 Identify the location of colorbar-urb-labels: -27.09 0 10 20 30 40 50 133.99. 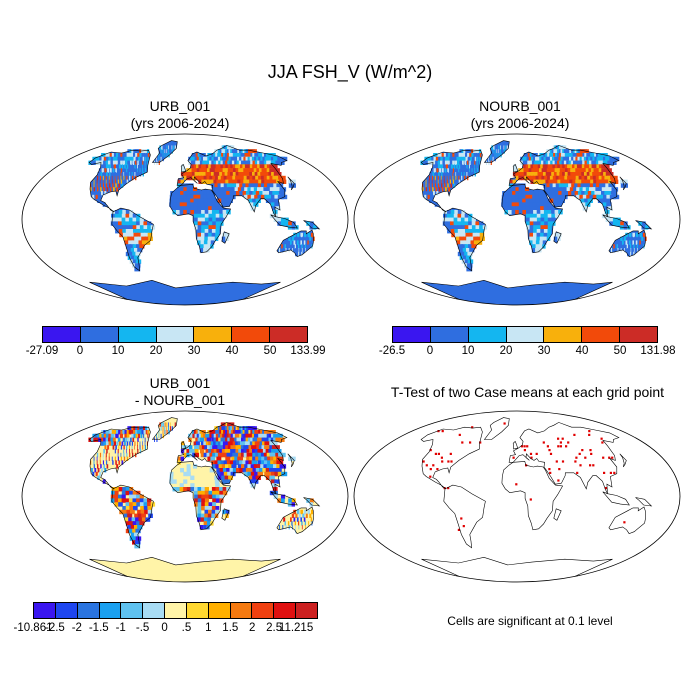
(176, 352).